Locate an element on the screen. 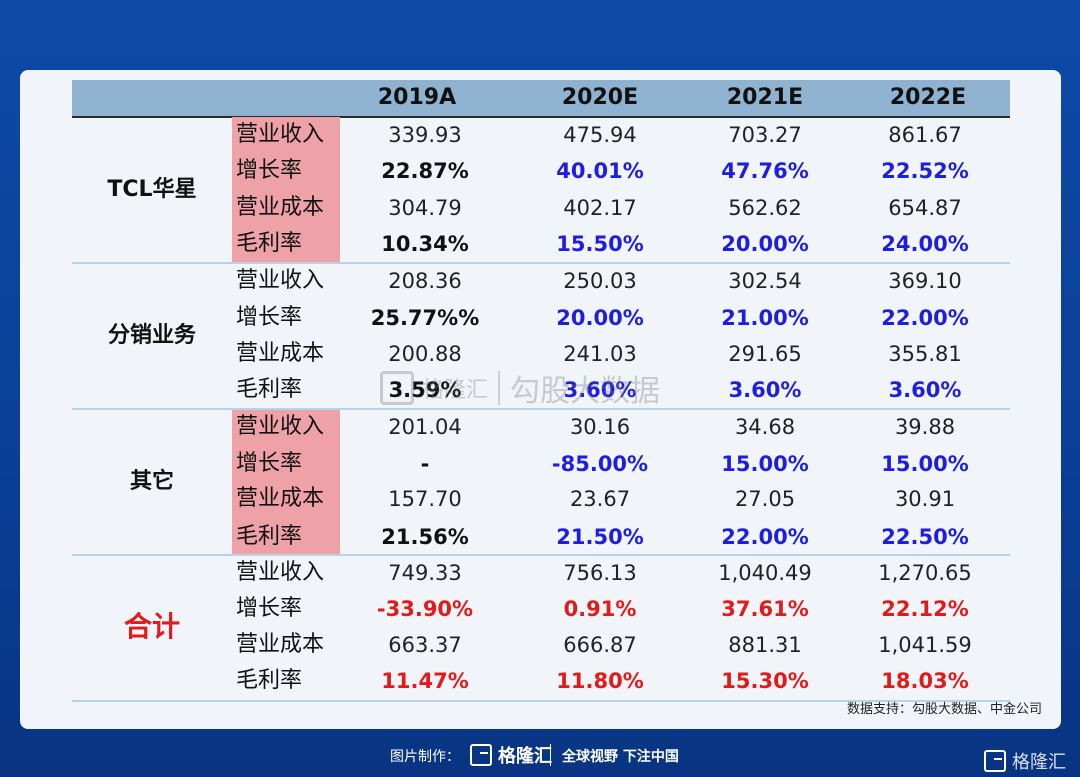  table-header: 2019A 2020E 2021E 2022E is located at coordinates (541, 99).